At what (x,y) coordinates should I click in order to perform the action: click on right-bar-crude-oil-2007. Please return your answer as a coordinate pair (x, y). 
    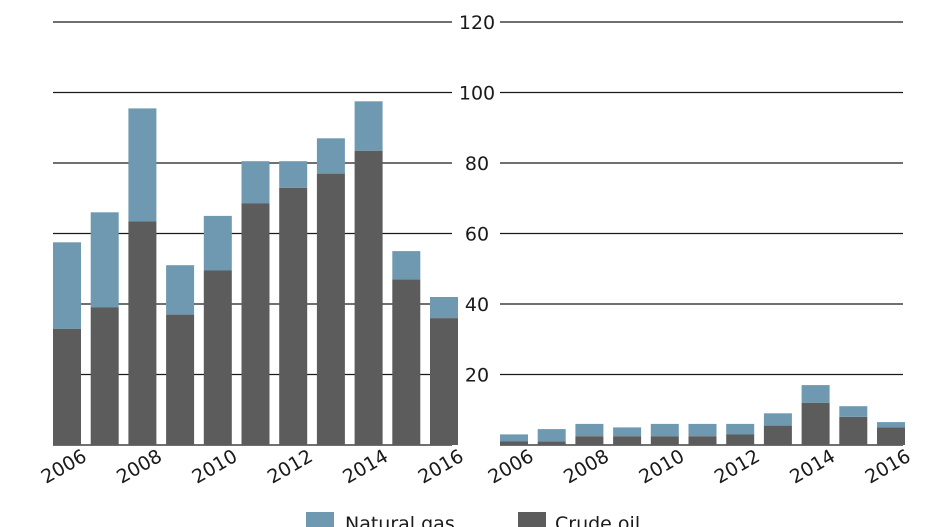
    Looking at the image, I should click on (551, 443).